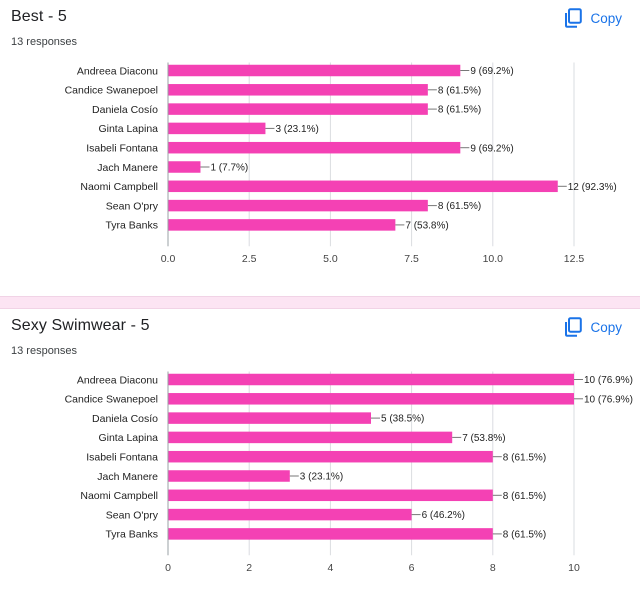 The height and width of the screenshot is (610, 640). I want to click on data-label: 12 (92.3%), so click(592, 187).